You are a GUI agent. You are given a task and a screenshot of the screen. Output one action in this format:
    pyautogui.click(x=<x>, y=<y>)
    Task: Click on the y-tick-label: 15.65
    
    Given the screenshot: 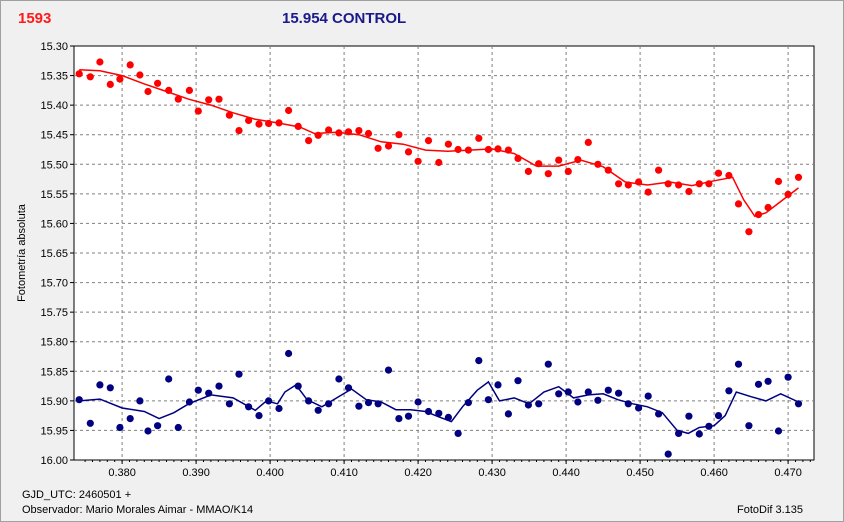 What is the action you would take?
    pyautogui.click(x=54, y=254)
    